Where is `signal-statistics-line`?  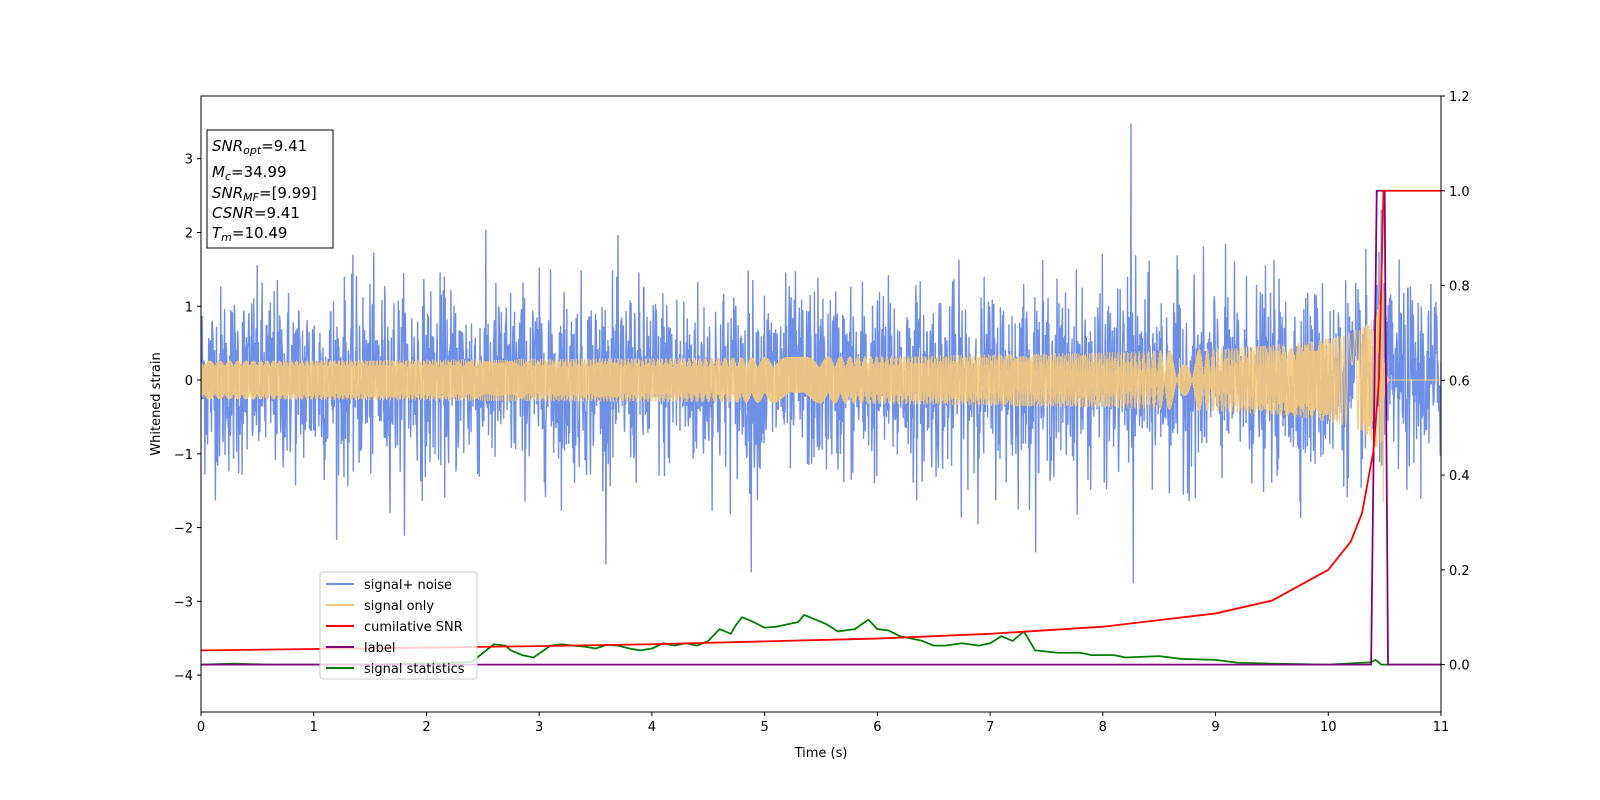
signal-statistics-line is located at coordinates (821, 639).